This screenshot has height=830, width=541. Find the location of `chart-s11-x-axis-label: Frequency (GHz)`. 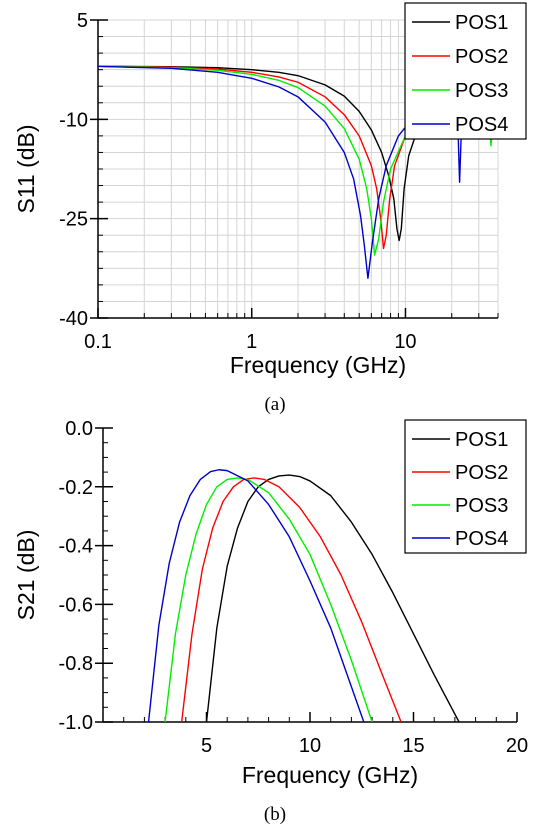

chart-s11-x-axis-label: Frequency (GHz) is located at coordinates (318, 365).